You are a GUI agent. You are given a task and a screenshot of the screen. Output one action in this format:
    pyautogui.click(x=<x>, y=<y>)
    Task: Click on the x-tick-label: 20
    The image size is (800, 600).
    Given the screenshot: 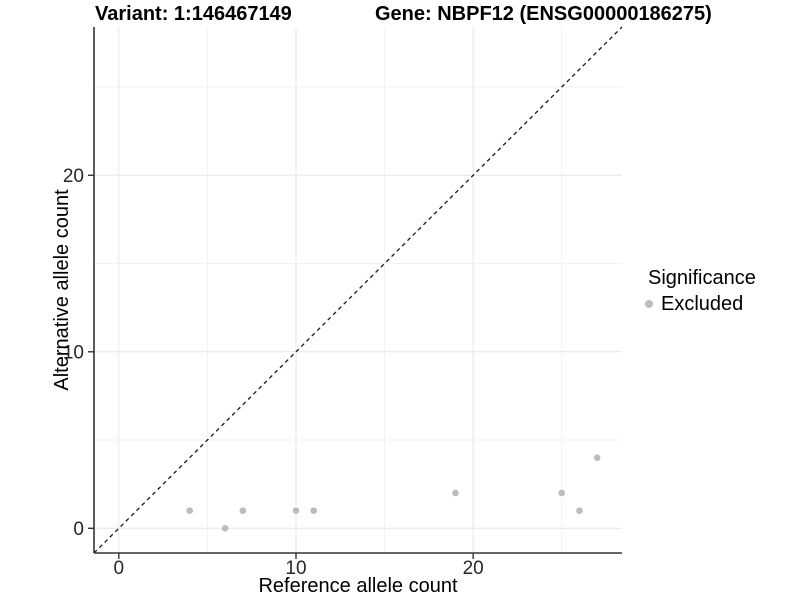 What is the action you would take?
    pyautogui.click(x=473, y=568)
    